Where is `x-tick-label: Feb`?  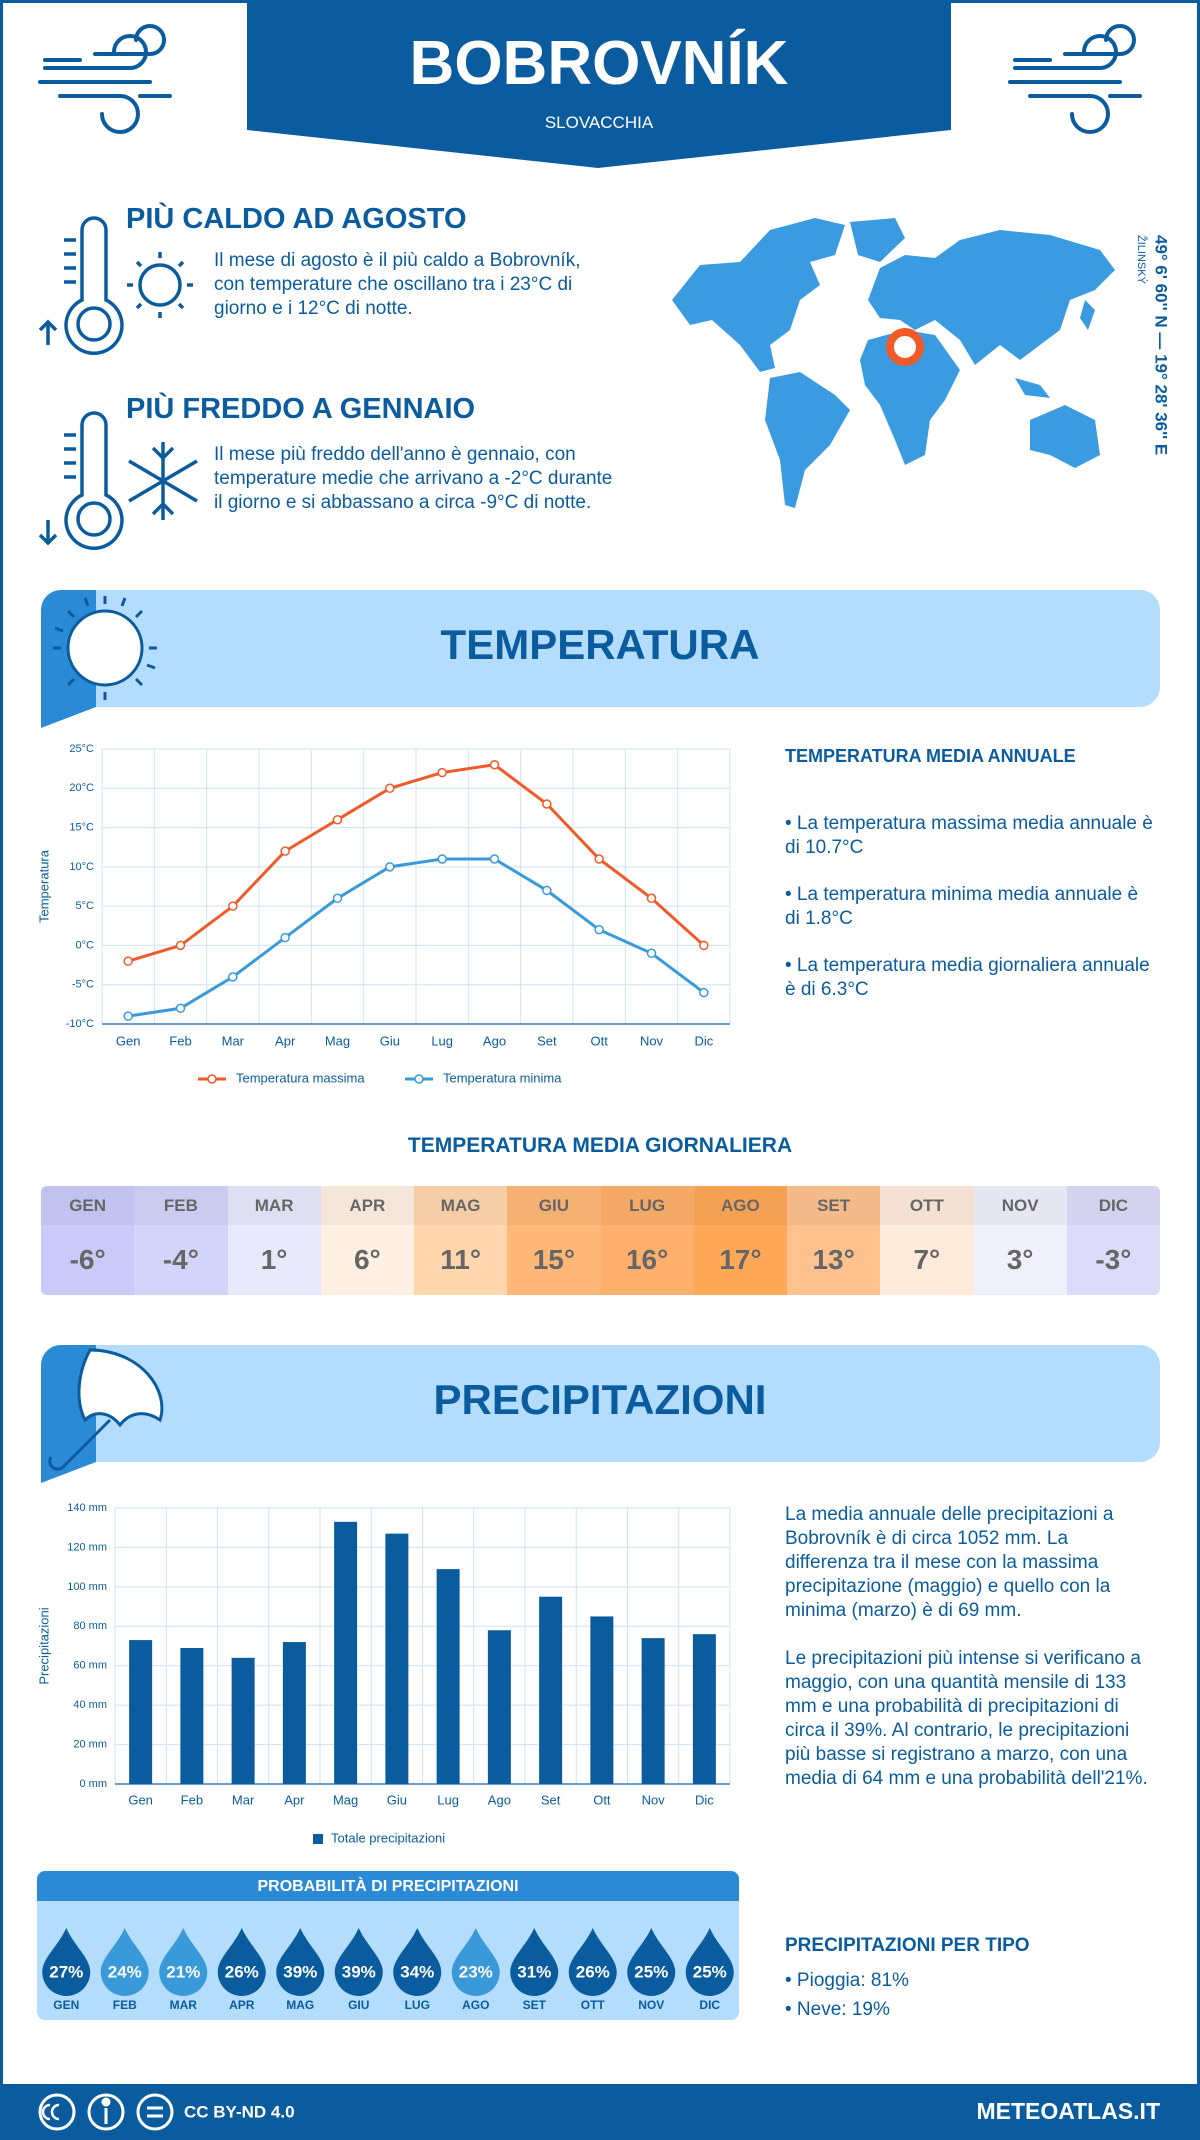 x-tick-label: Feb is located at coordinates (192, 1799).